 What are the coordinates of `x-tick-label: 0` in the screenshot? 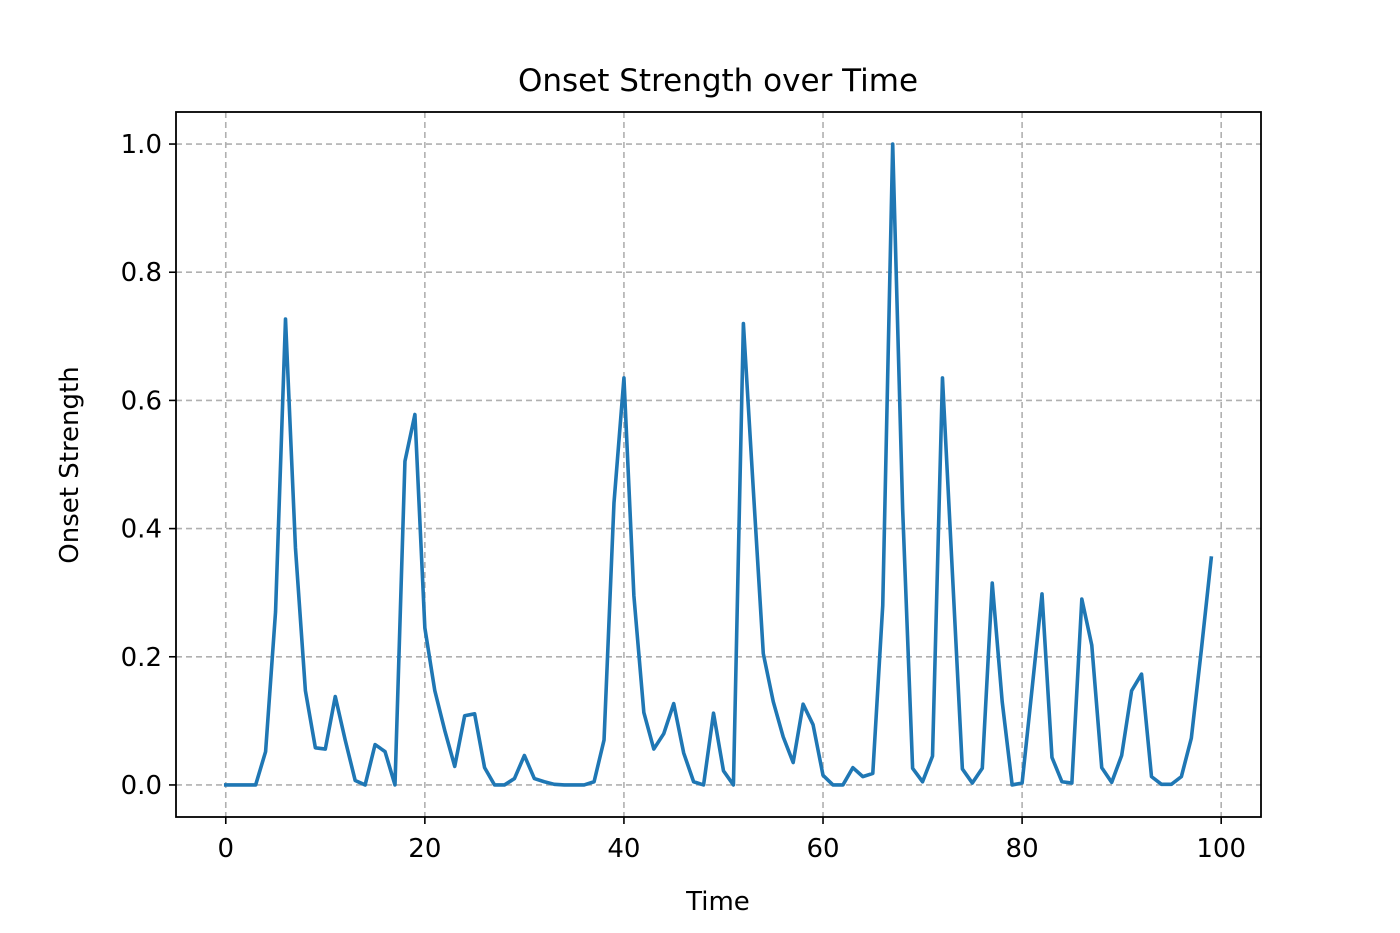 It's located at (225, 849).